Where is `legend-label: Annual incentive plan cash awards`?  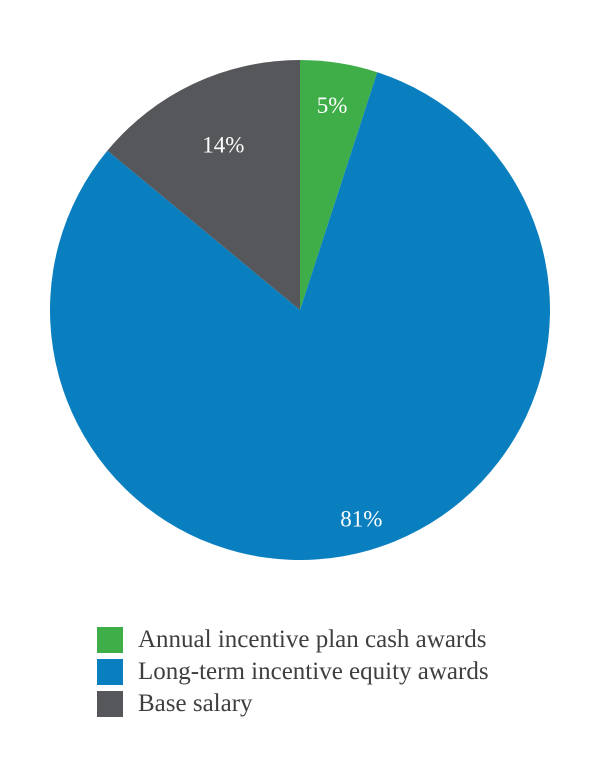
legend-label: Annual incentive plan cash awards is located at coordinates (312, 639).